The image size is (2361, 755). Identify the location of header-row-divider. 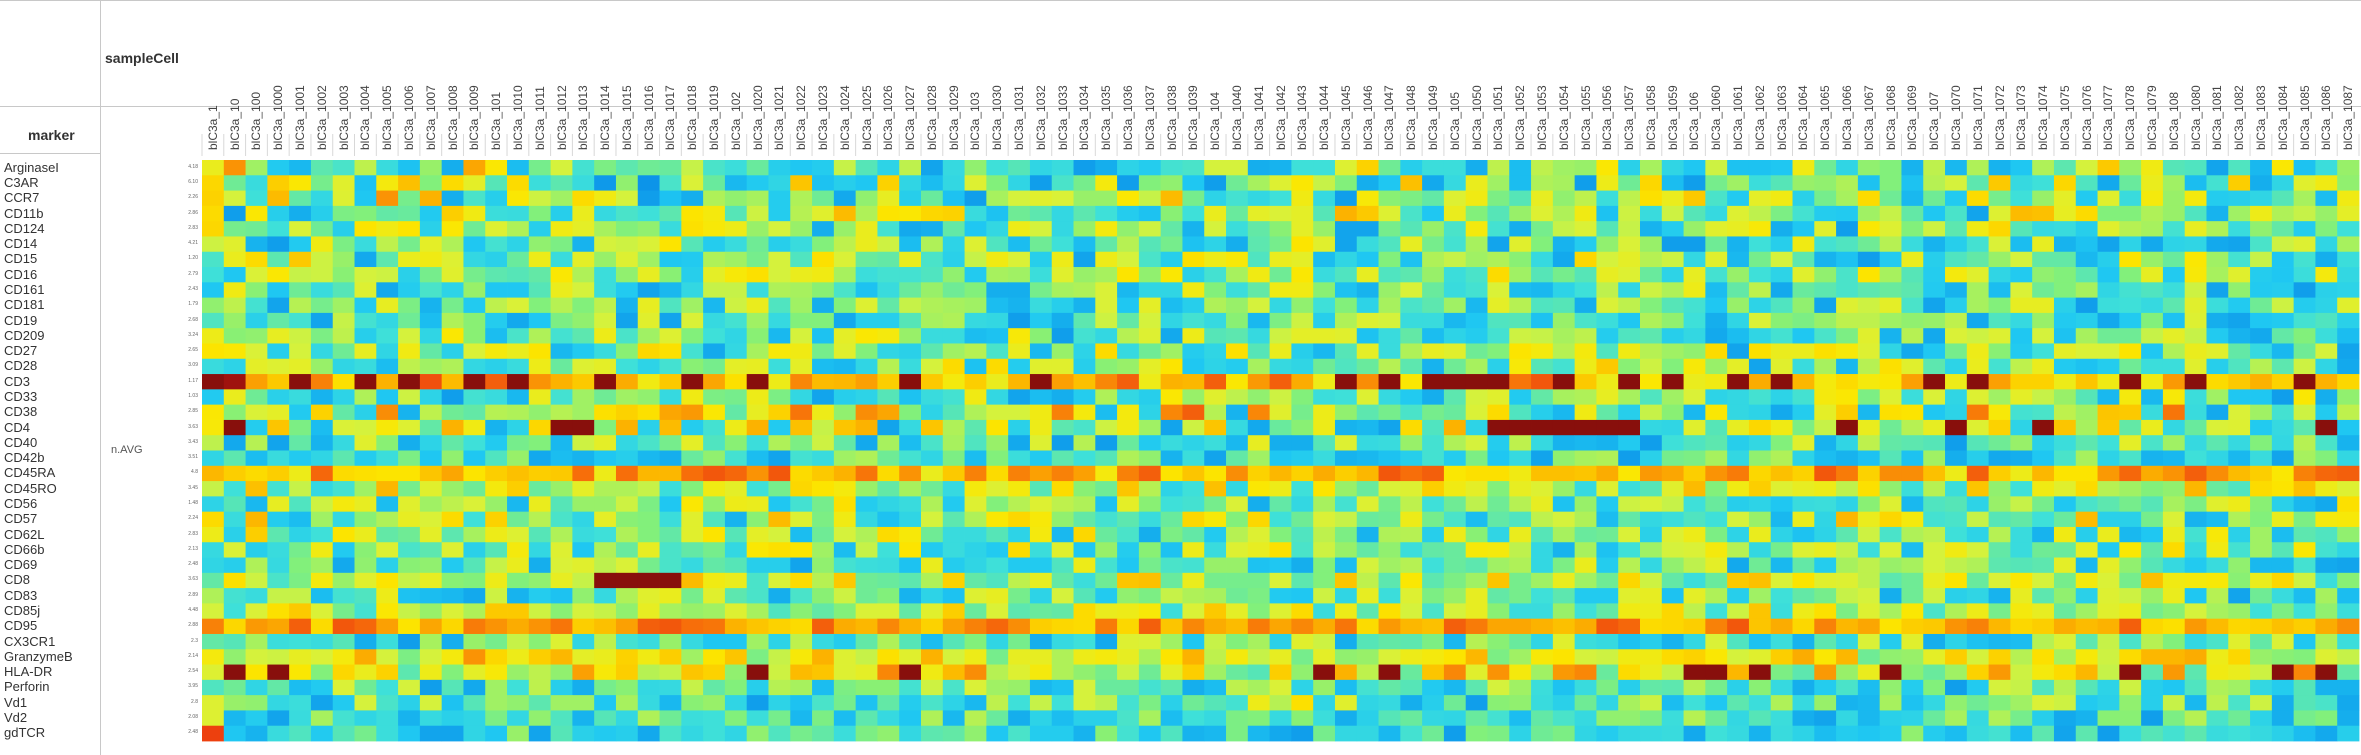
(1180, 106).